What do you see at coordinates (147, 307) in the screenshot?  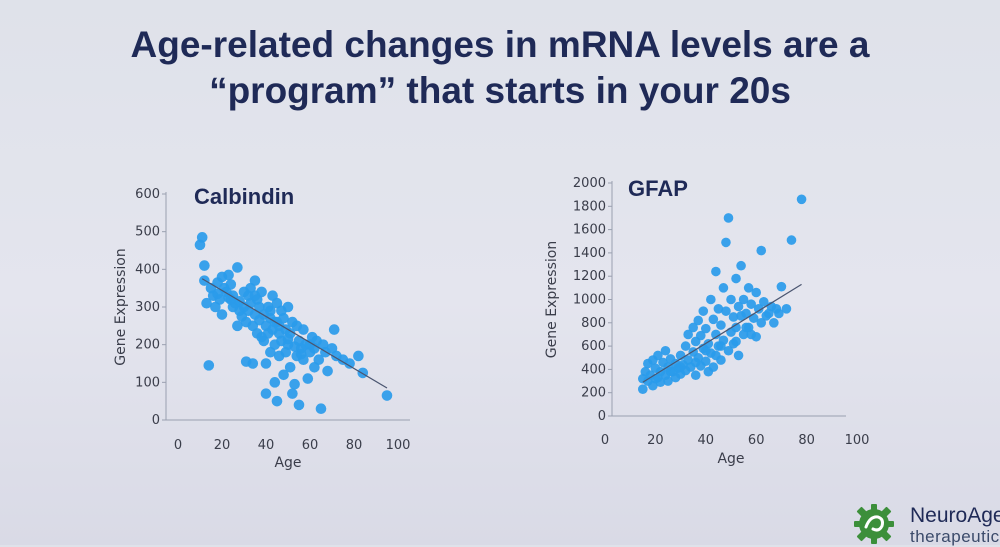 I see `calbindin-y-tick-label: 300` at bounding box center [147, 307].